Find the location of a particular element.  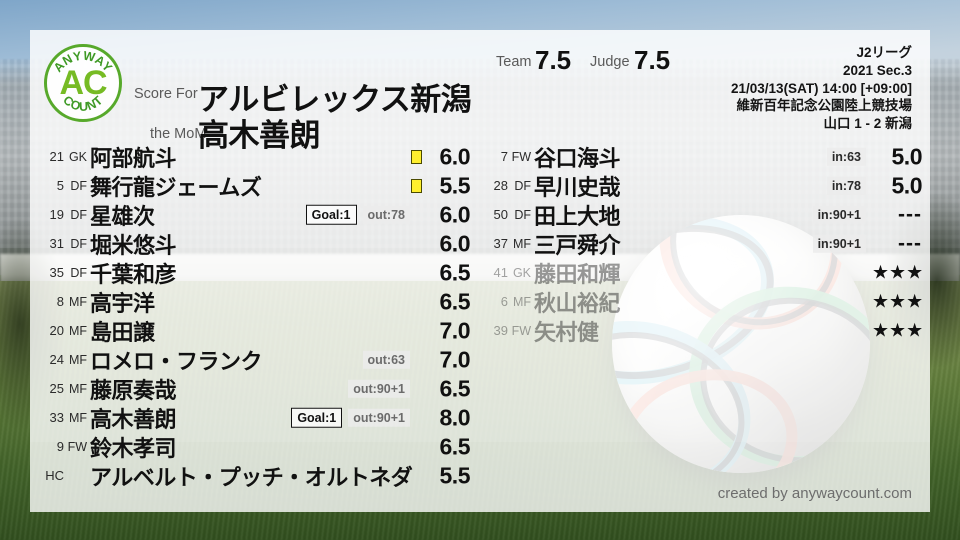

sub-out-badge: out:78 is located at coordinates (386, 214).